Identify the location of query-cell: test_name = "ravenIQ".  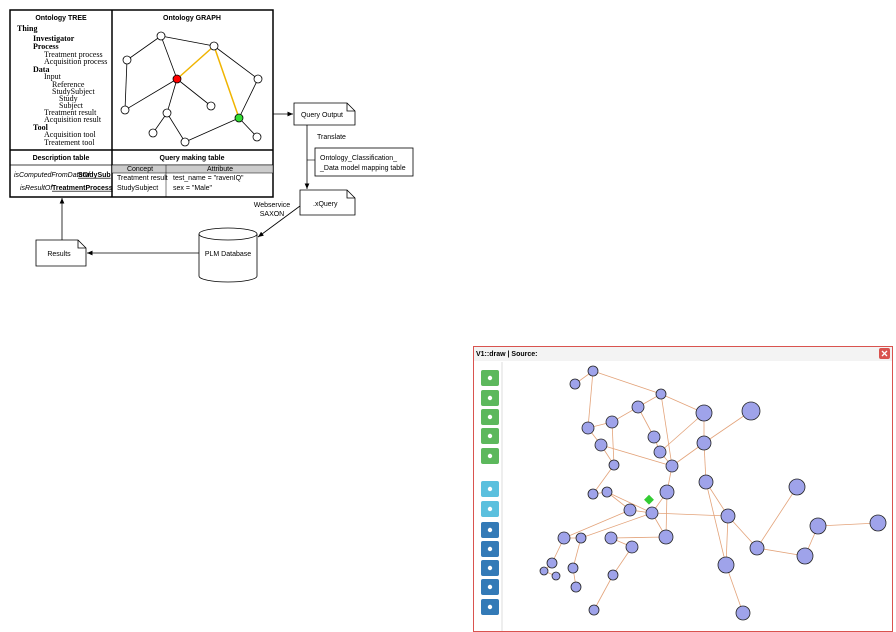
(208, 178).